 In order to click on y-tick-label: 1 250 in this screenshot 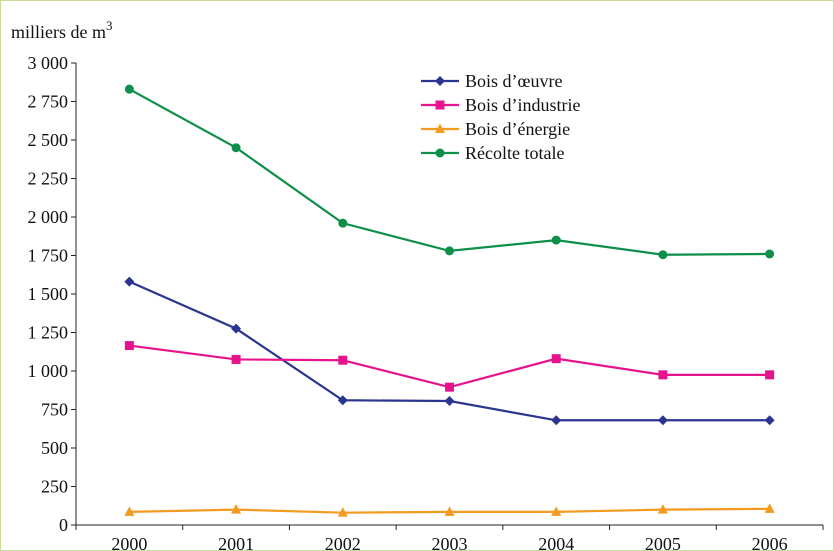, I will do `click(48, 333)`.